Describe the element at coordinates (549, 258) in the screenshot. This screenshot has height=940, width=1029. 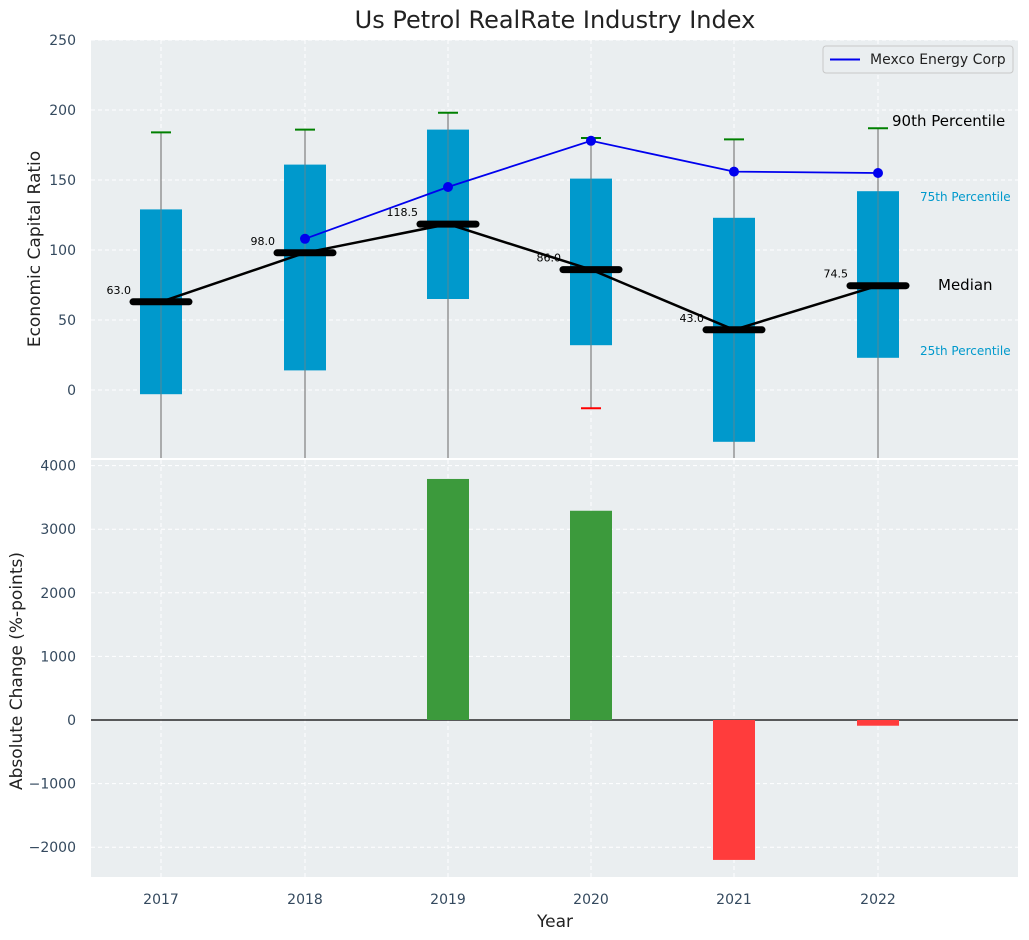
I see `median-value-label: 86.0` at that location.